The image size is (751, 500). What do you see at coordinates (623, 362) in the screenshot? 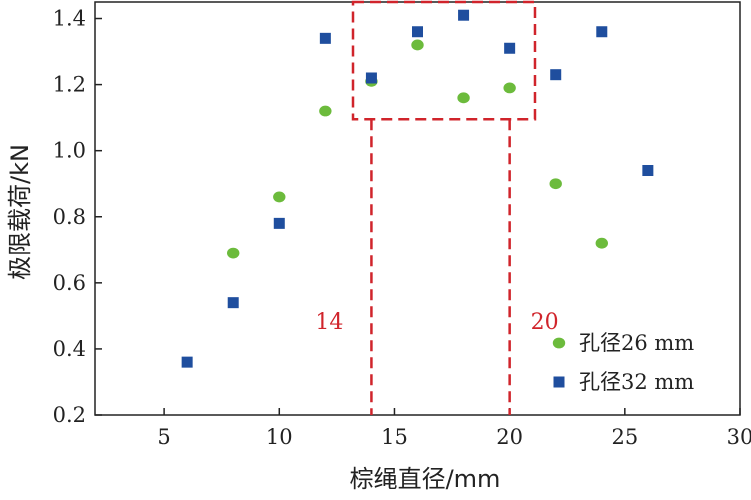
I see `legend: 孔径26 mm 孔径32 mm` at bounding box center [623, 362].